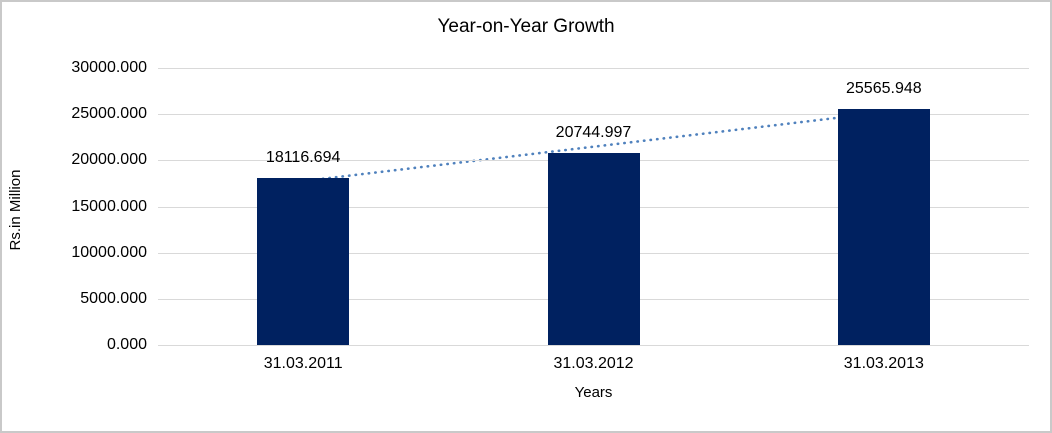 This screenshot has height=433, width=1052. What do you see at coordinates (303, 157) in the screenshot?
I see `bar-data-label: 18116.694` at bounding box center [303, 157].